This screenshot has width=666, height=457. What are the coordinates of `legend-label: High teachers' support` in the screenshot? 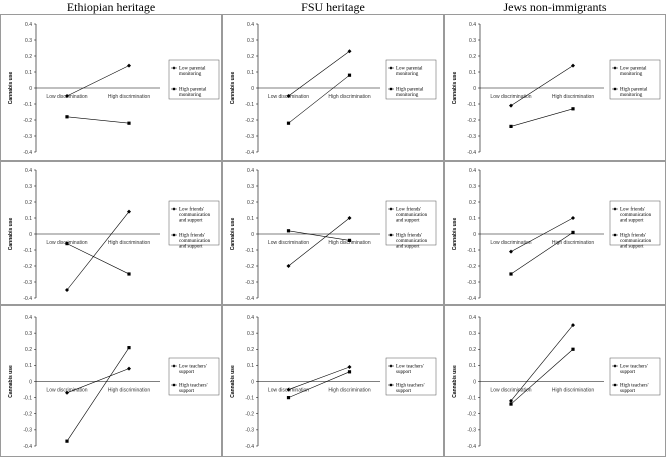 It's located at (634, 389).